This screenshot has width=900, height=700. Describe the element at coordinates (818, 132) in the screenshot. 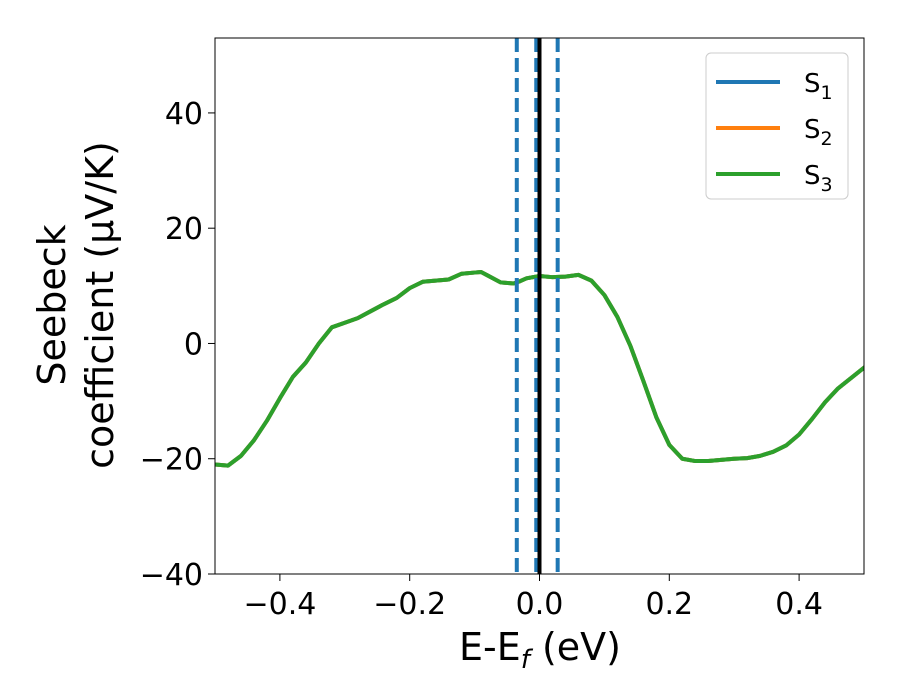

I see `legend-label-s2: S2` at that location.